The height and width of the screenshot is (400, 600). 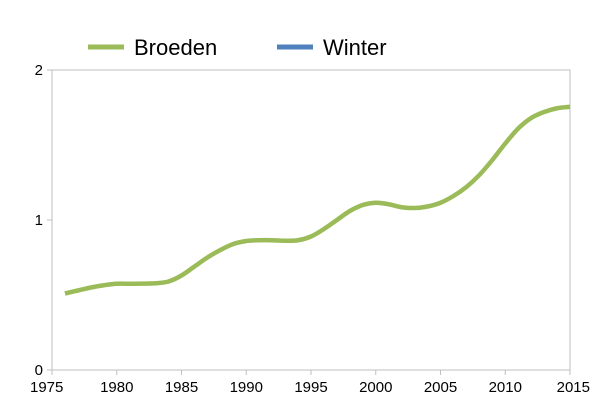 I want to click on legend-label-broeden: Broeden, so click(x=175, y=47).